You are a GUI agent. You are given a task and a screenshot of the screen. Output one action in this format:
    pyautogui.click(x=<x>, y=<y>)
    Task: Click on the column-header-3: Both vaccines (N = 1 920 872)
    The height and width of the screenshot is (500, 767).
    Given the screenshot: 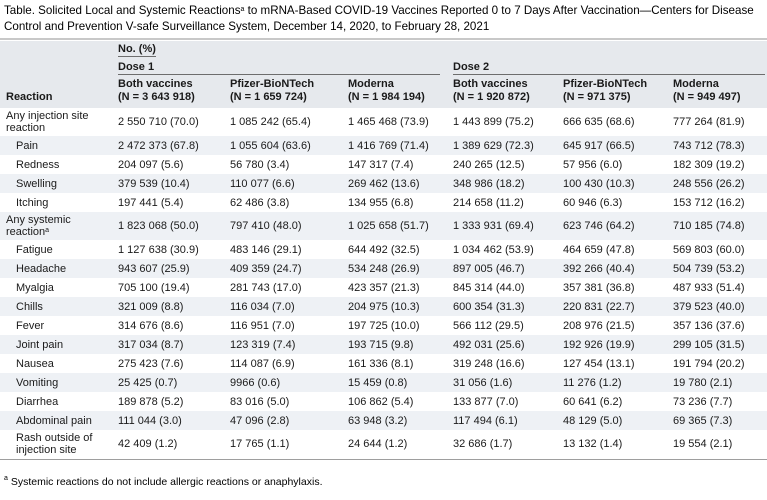 What is the action you would take?
    pyautogui.click(x=502, y=92)
    